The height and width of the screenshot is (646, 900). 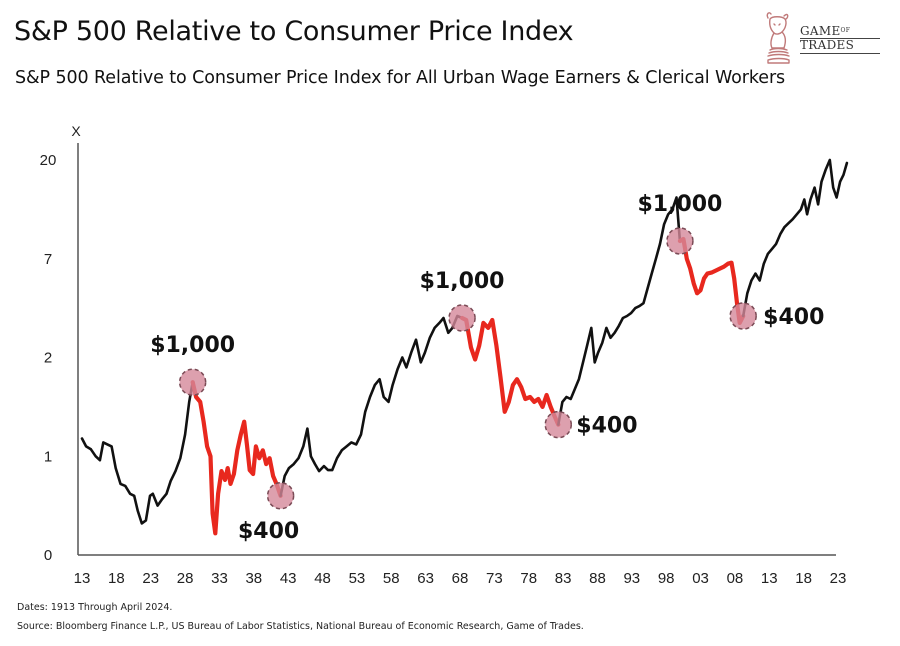 I want to click on bull-chess-knight-icon, so click(x=778, y=38).